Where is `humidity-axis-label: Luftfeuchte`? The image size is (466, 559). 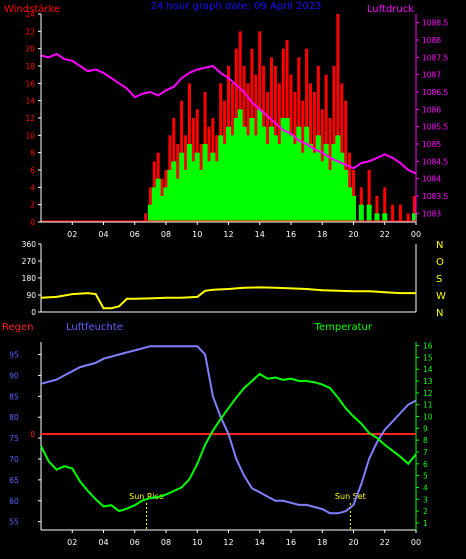
humidity-axis-label: Luftfeuchte is located at coordinates (94, 327).